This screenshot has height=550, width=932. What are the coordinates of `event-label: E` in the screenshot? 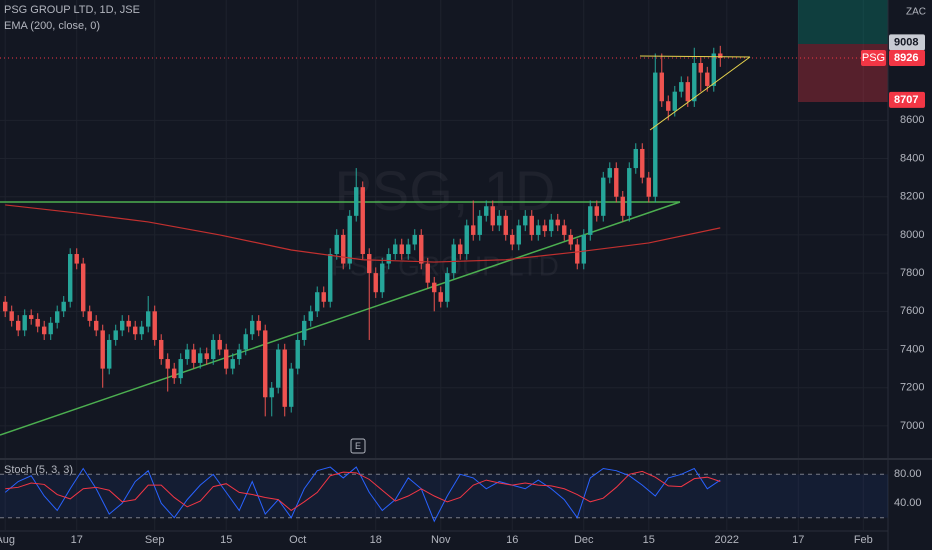 It's located at (358, 446).